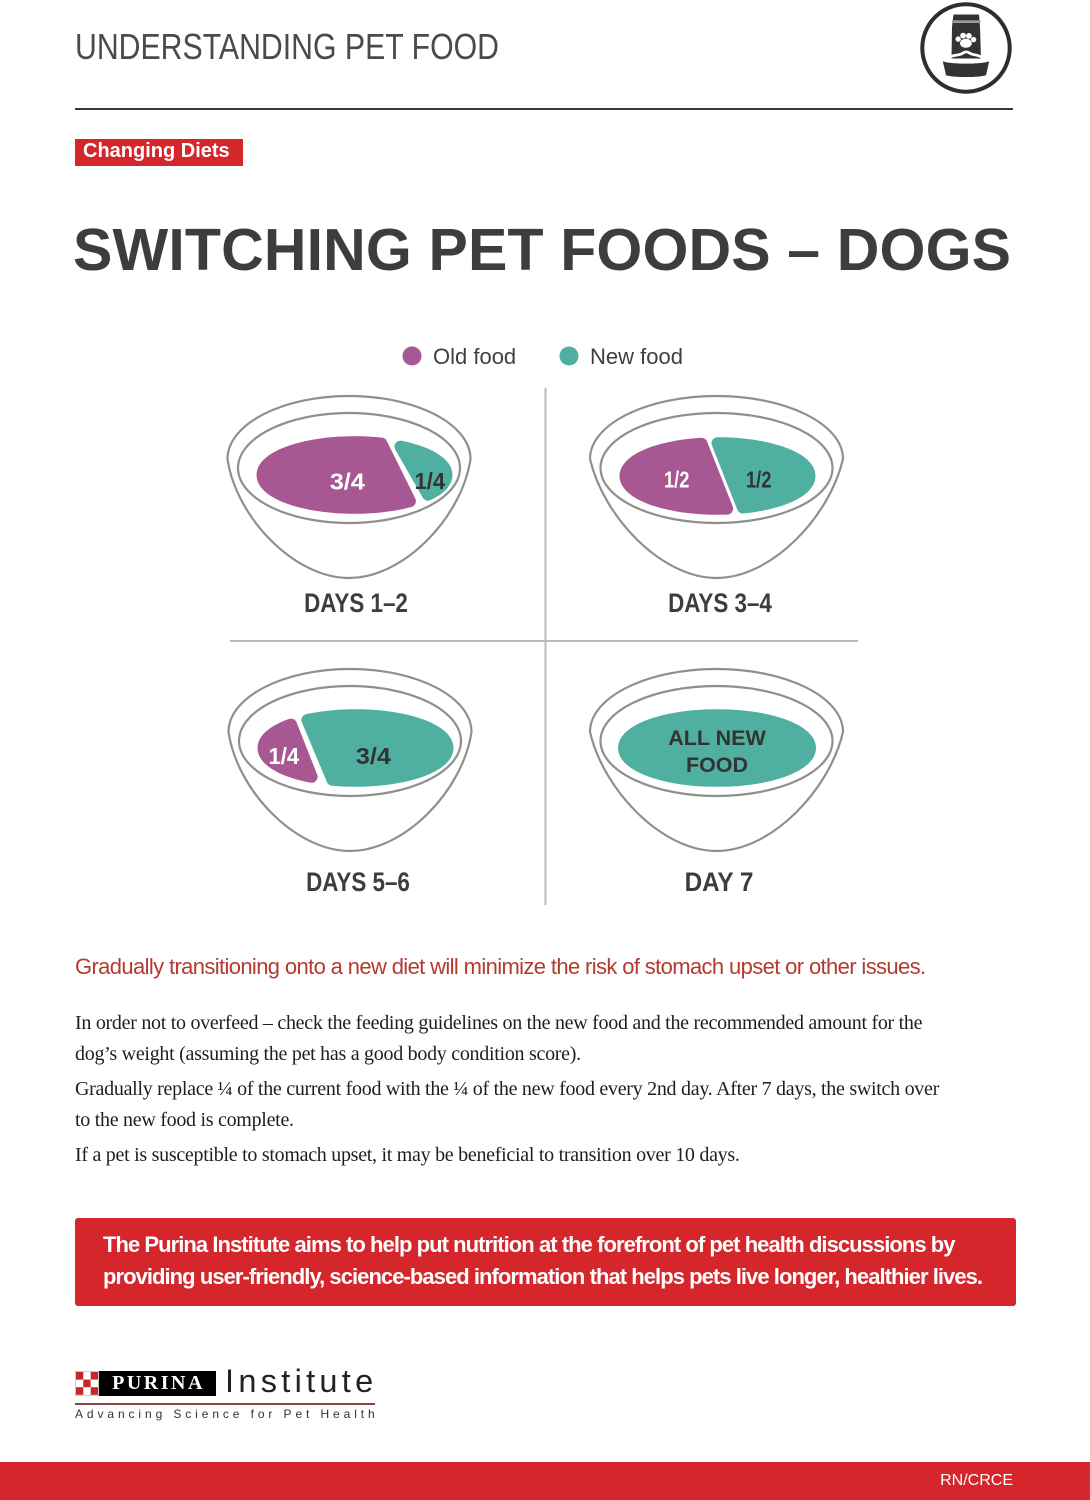 Image resolution: width=1090 pixels, height=1500 pixels. What do you see at coordinates (717, 765) in the screenshot?
I see `svg-text: FOOD` at bounding box center [717, 765].